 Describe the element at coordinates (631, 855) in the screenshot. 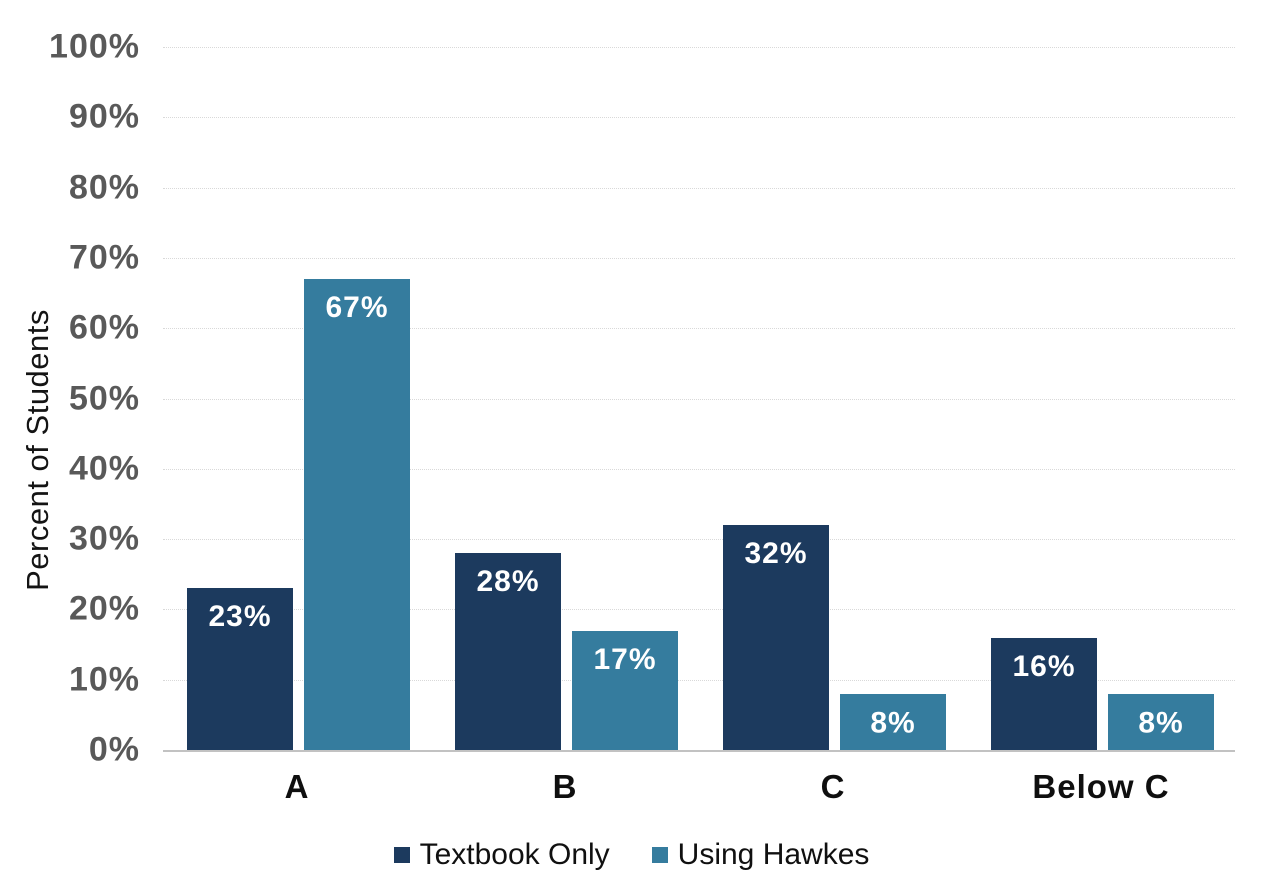

I see `legend: Textbook Only Using Hawkes` at that location.